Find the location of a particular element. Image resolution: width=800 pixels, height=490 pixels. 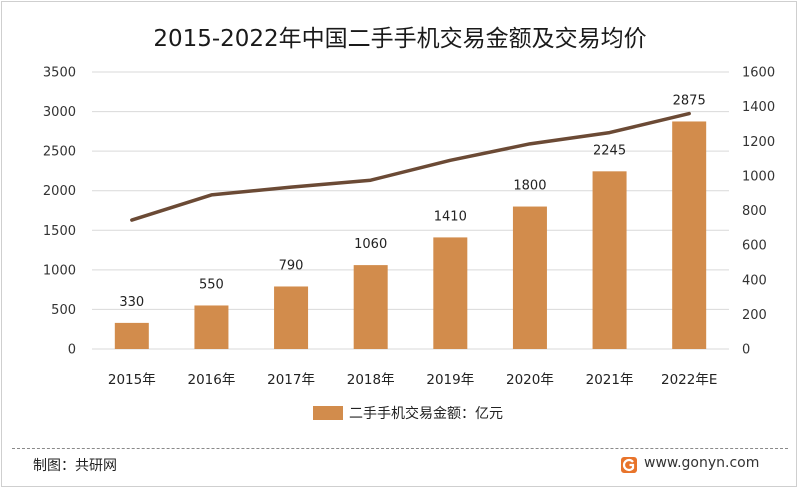

bar-value-label: 1410 is located at coordinates (450, 216).